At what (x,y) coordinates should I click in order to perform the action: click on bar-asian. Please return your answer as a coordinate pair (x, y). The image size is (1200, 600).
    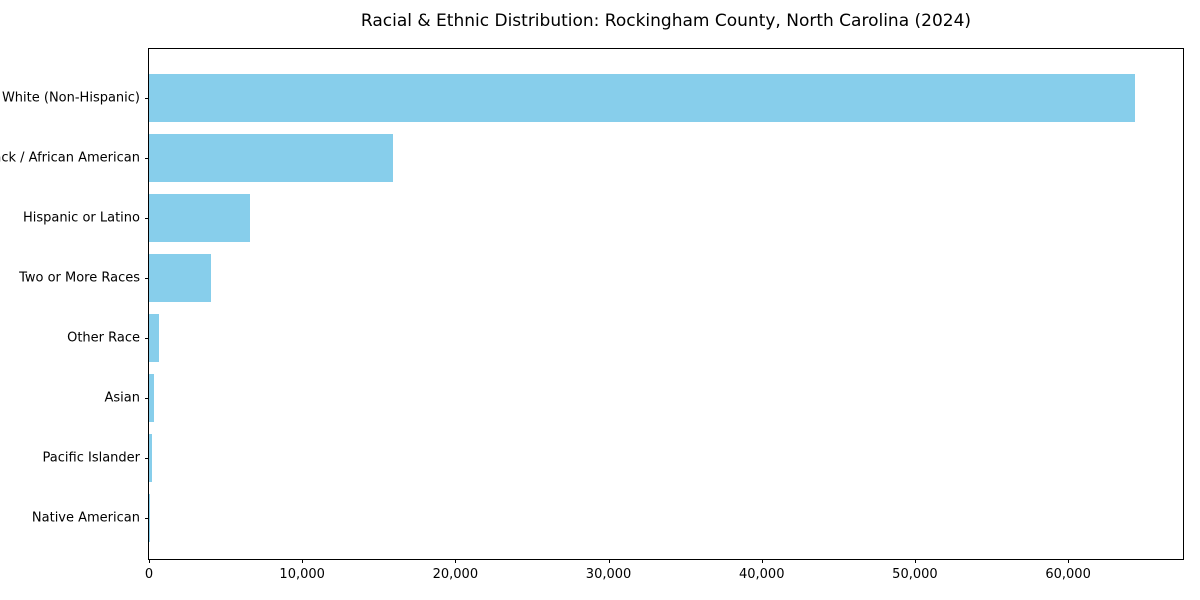
    Looking at the image, I should click on (152, 398).